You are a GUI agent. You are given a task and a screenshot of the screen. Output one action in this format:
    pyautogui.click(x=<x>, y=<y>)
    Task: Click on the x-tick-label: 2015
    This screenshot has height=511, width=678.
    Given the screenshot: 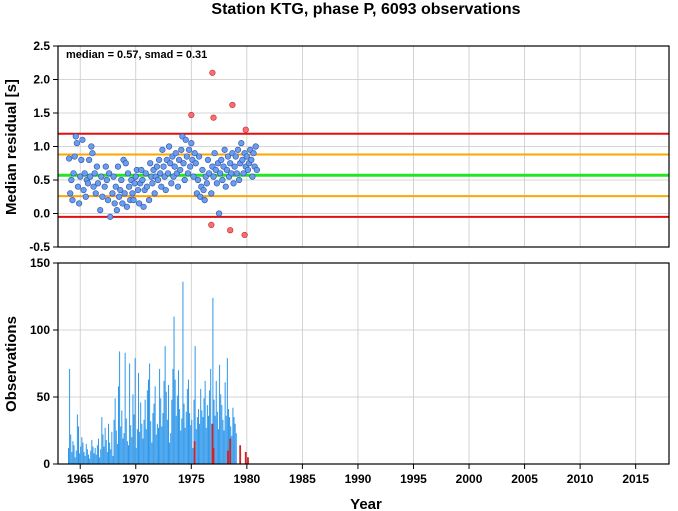 What is the action you would take?
    pyautogui.click(x=635, y=479)
    